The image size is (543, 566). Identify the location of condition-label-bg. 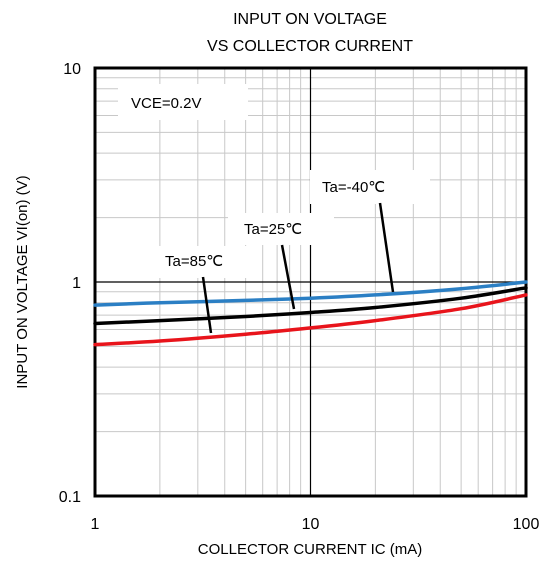
(183, 102).